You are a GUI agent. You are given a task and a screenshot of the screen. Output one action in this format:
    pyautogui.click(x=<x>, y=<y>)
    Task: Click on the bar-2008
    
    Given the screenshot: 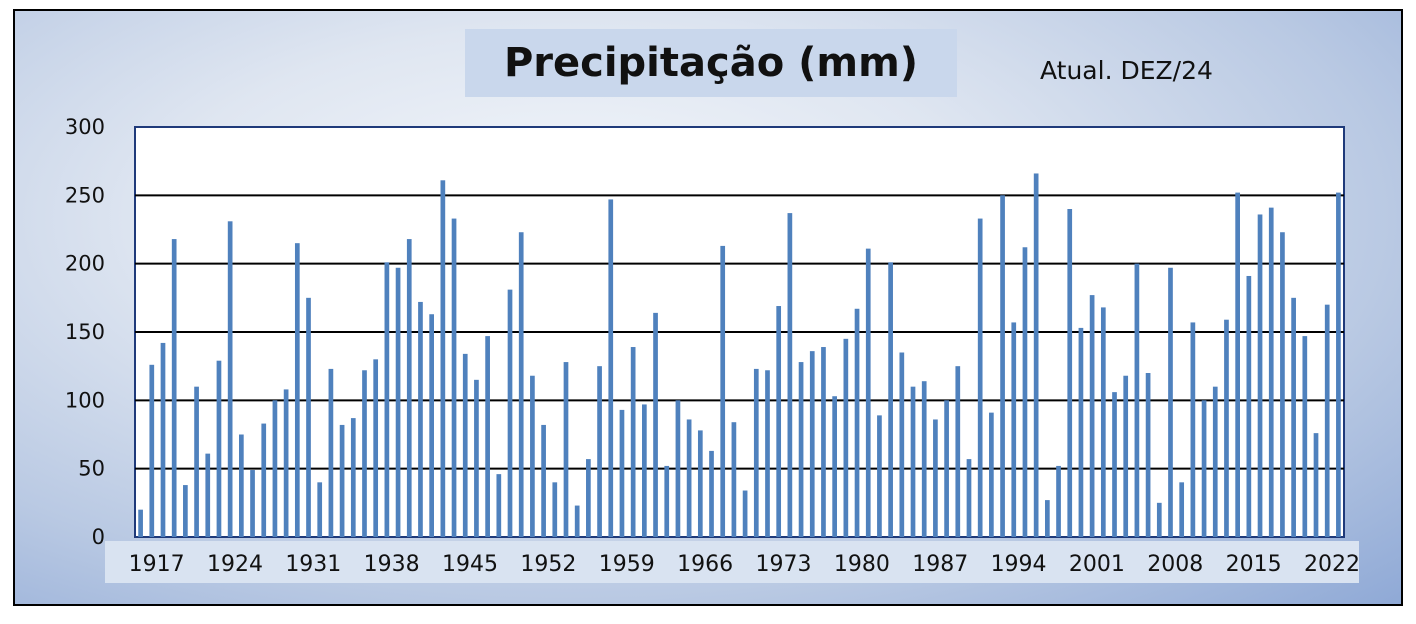 What is the action you would take?
    pyautogui.click(x=1159, y=519)
    